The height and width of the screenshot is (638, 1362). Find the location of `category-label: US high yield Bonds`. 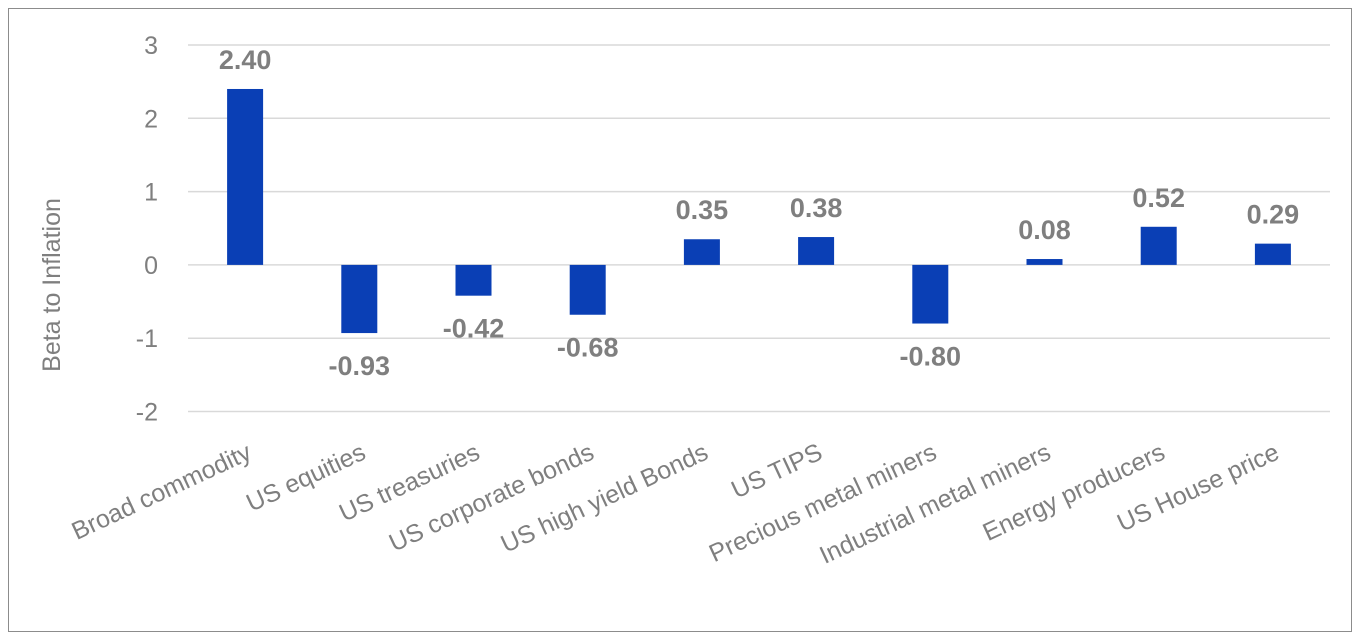

category-label: US high yield Bonds is located at coordinates (605, 498).